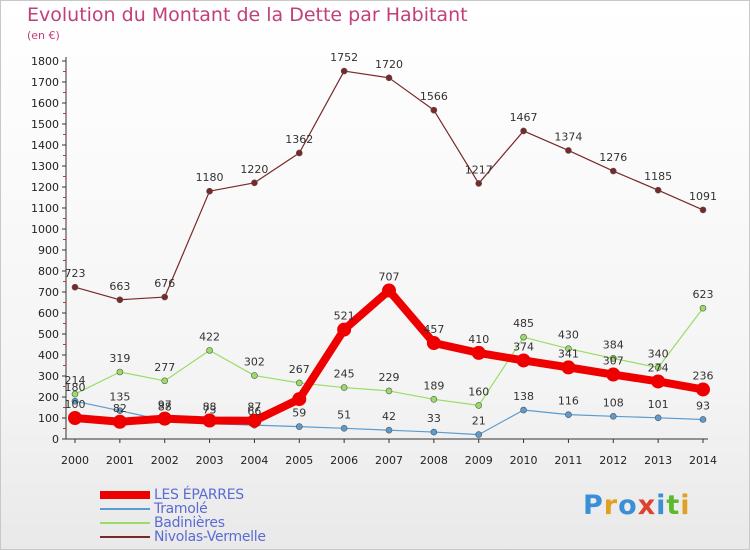 This screenshot has width=750, height=550. I want to click on data-label-3: 1091, so click(703, 196).